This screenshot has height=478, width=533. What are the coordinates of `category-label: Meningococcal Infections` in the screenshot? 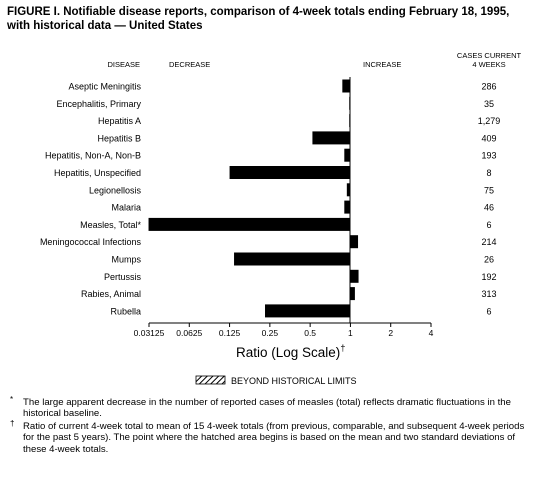 It's located at (91, 242).